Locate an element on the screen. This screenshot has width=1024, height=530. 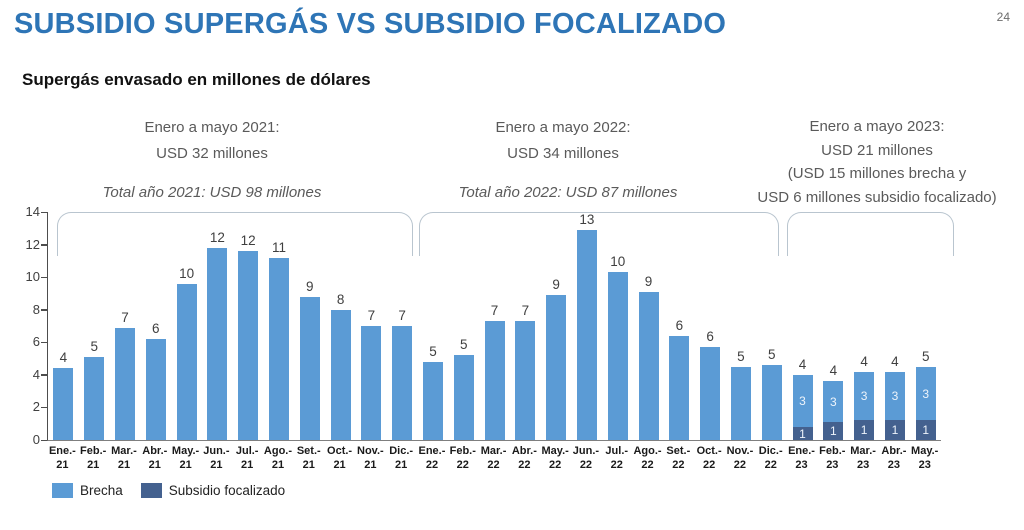
x-axis-category-label: Jul.- 21 is located at coordinates (247, 458).